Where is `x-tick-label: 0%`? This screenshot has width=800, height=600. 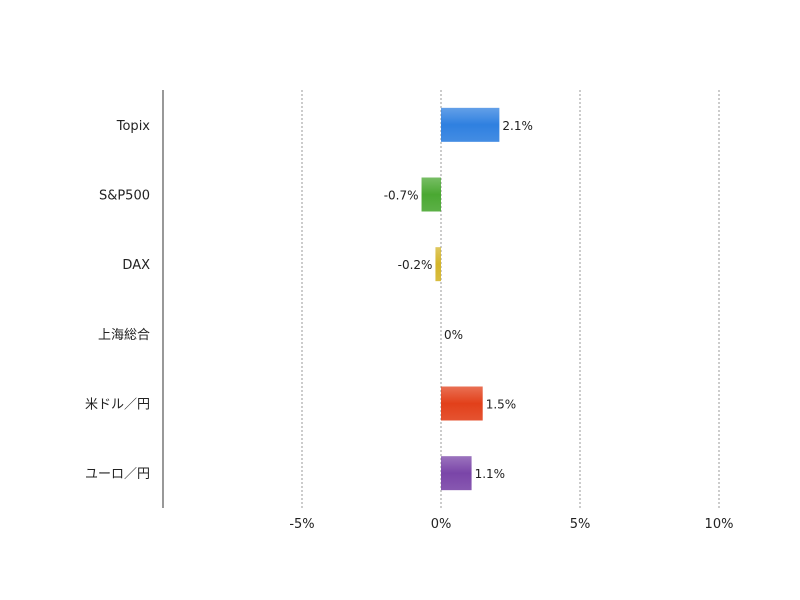 x-tick-label: 0% is located at coordinates (441, 524).